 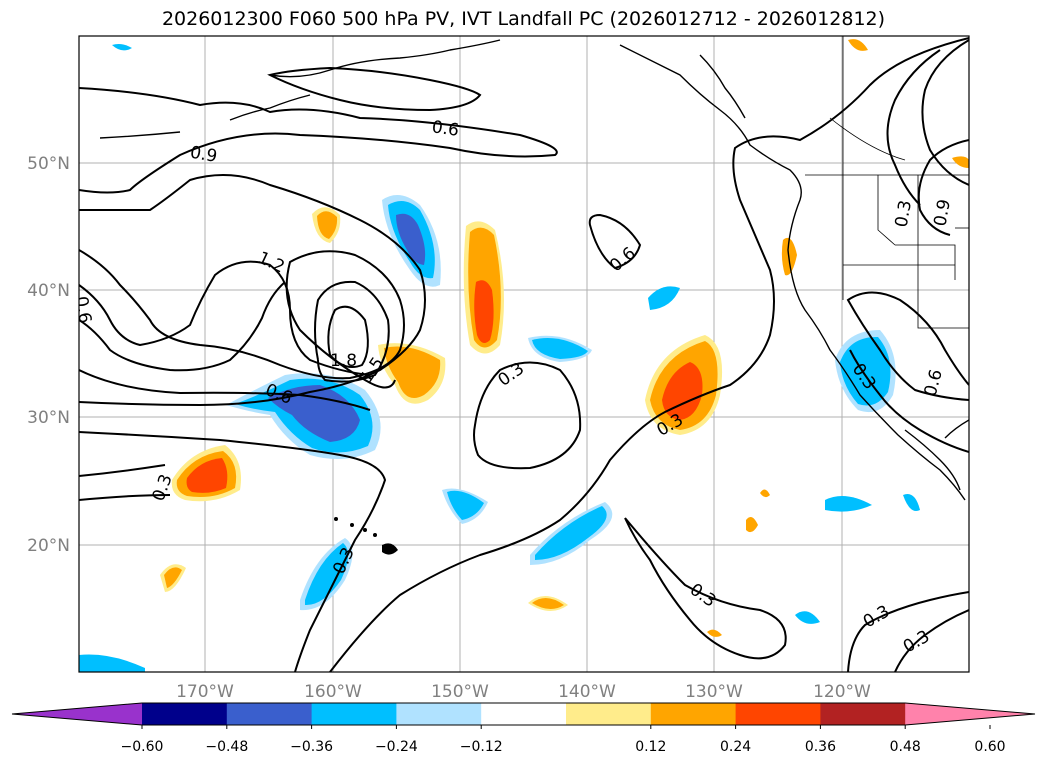 What do you see at coordinates (48, 418) in the screenshot?
I see `lat-label: 30°N` at bounding box center [48, 418].